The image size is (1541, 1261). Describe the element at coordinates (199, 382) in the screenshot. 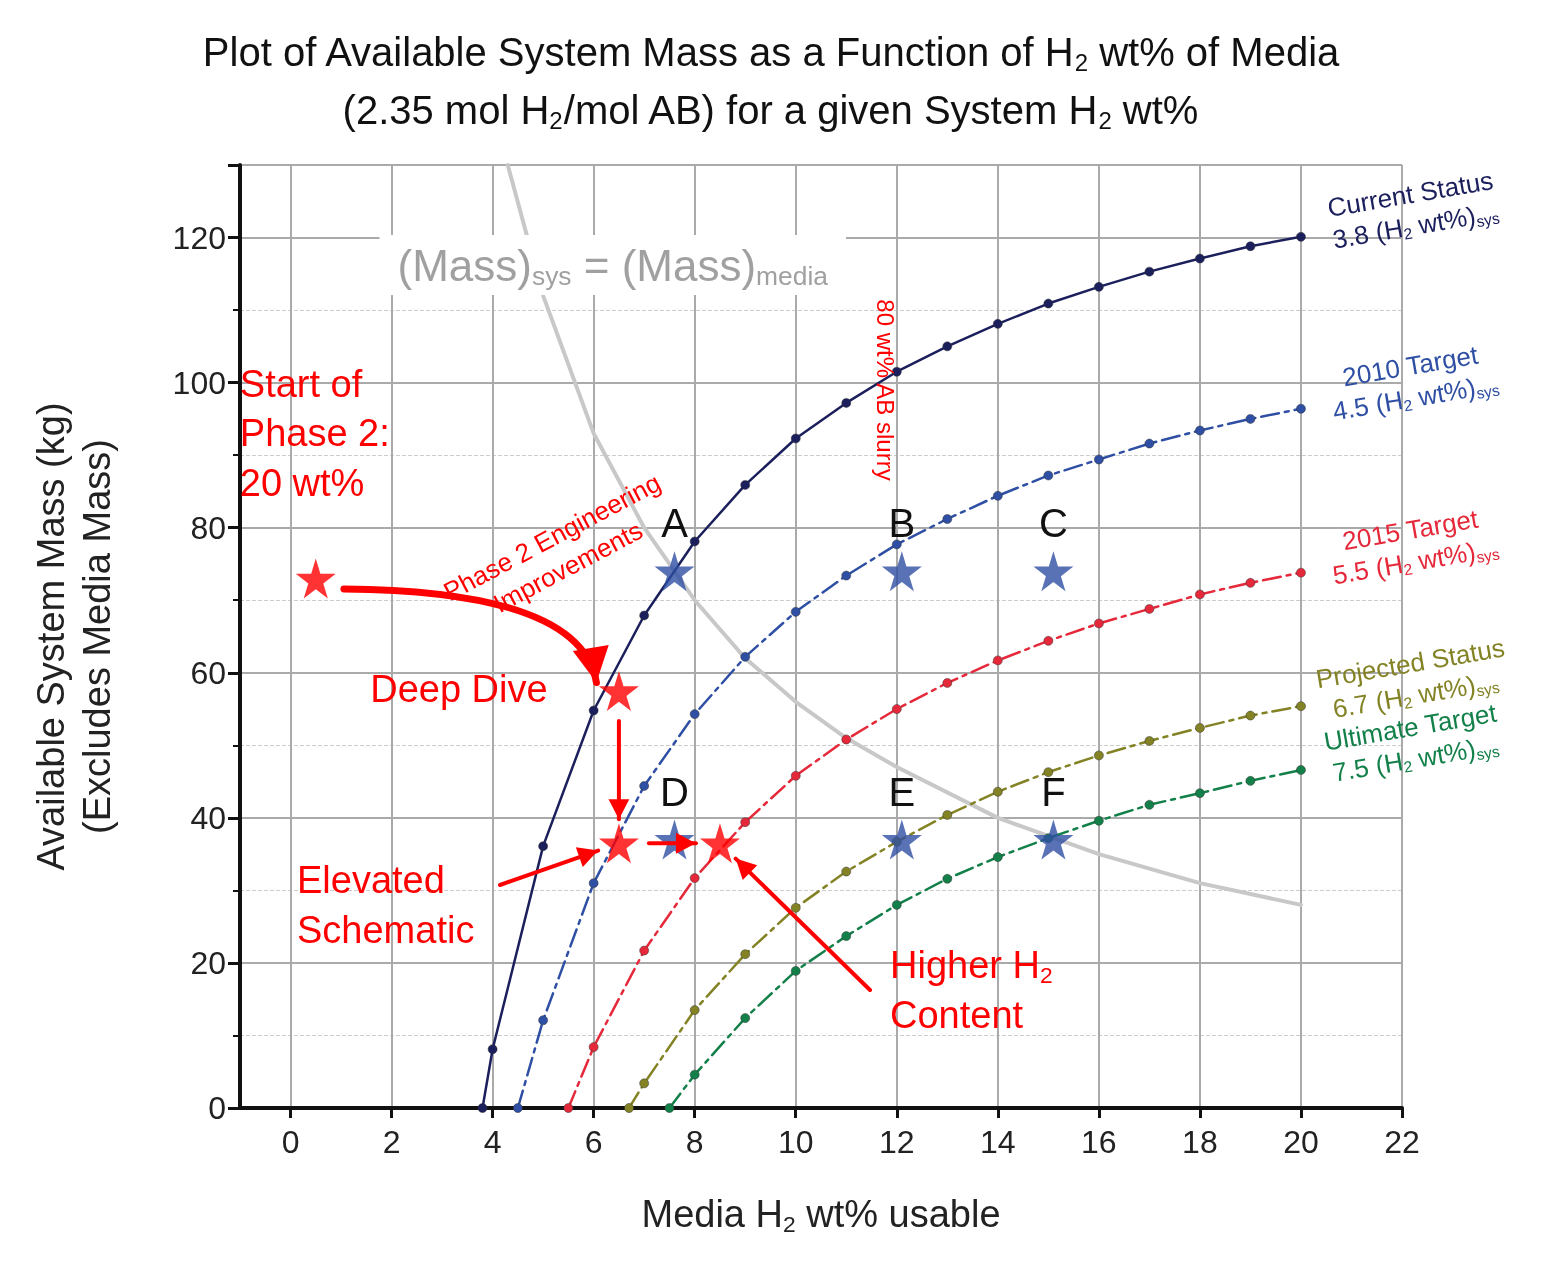

I see `y-tick-label: 100` at that location.